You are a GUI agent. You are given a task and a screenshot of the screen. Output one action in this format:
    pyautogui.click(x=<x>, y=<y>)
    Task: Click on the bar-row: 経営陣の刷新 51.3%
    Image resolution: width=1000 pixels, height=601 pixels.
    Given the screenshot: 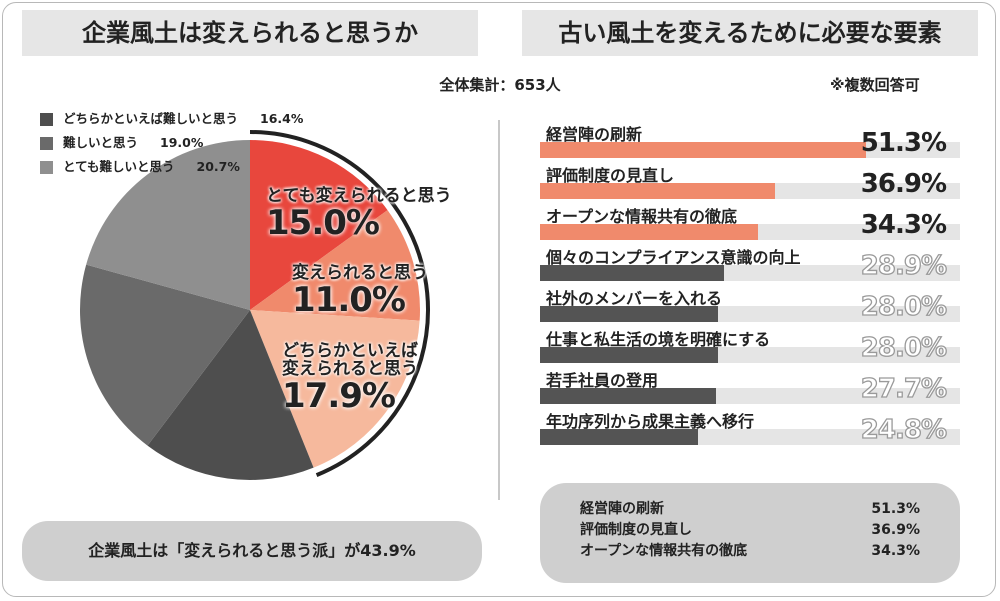 What is the action you would take?
    pyautogui.click(x=750, y=142)
    